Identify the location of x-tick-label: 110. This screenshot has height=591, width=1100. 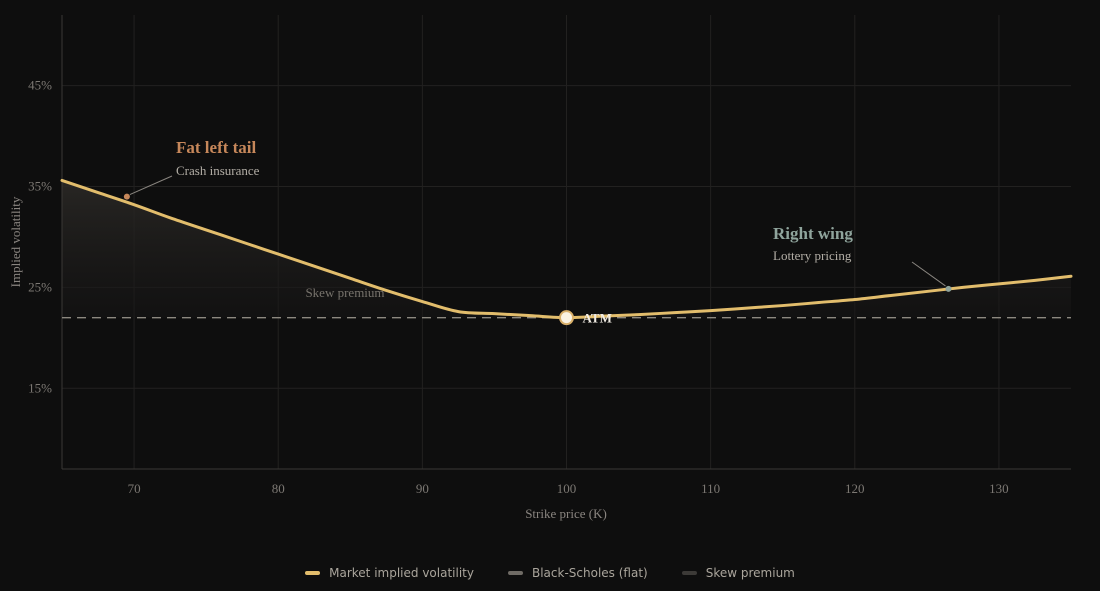
(710, 488).